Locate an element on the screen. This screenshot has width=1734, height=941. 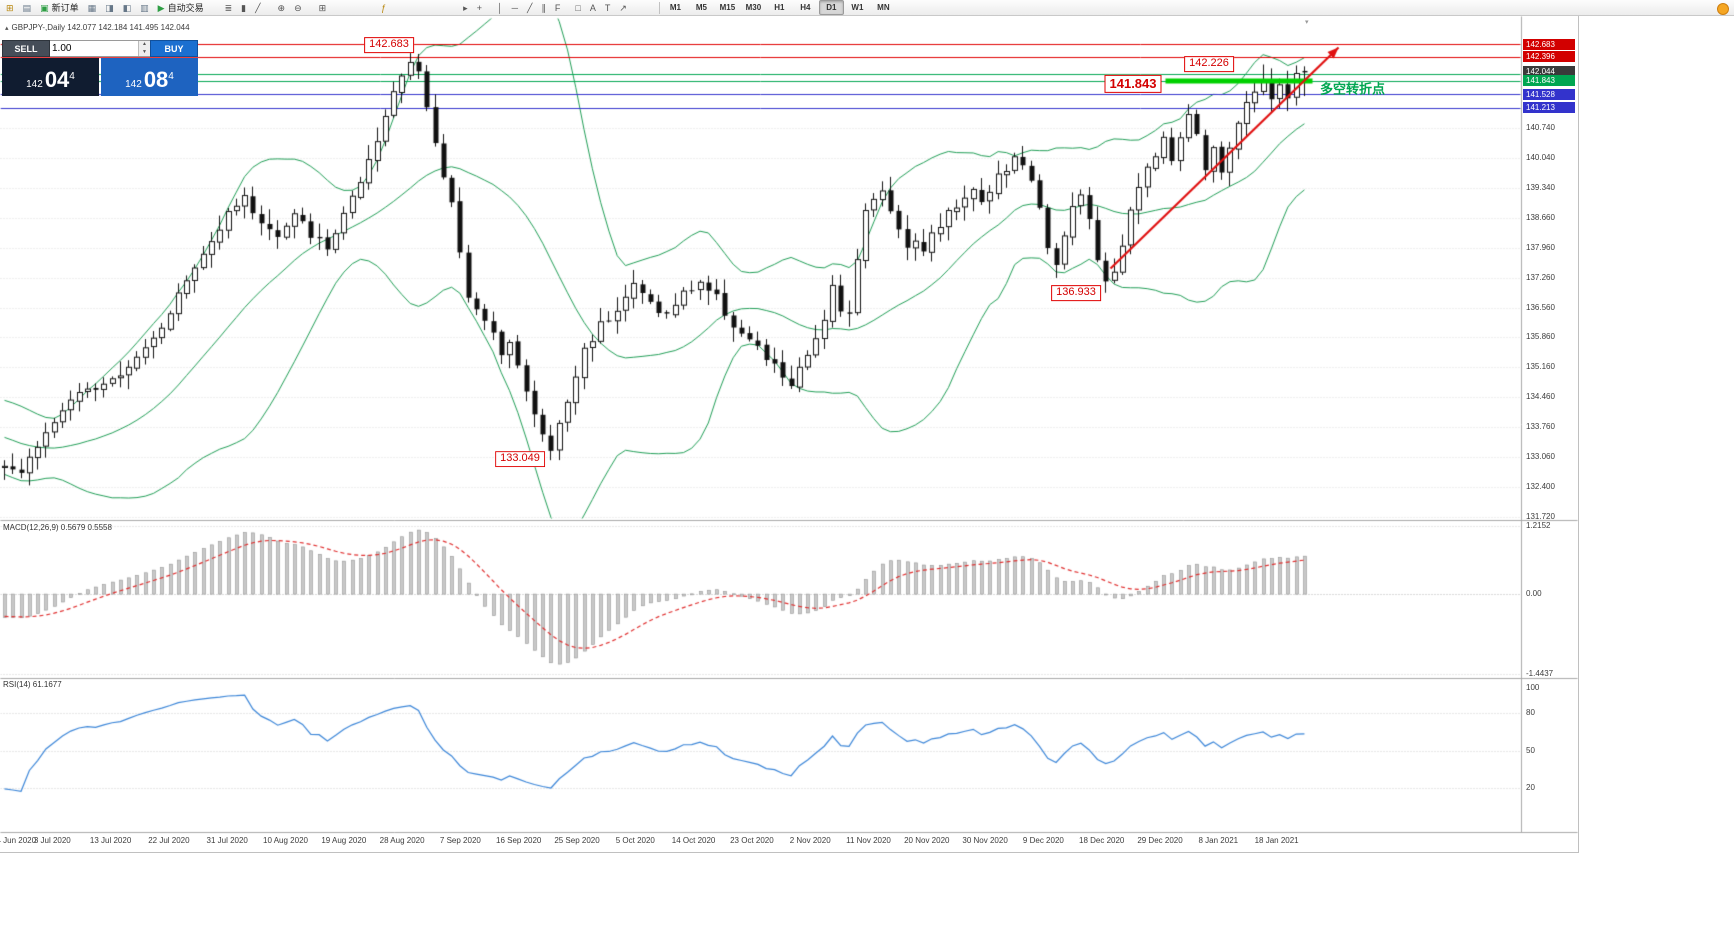
ask-price-panel: 142 08 4 is located at coordinates (149, 77).